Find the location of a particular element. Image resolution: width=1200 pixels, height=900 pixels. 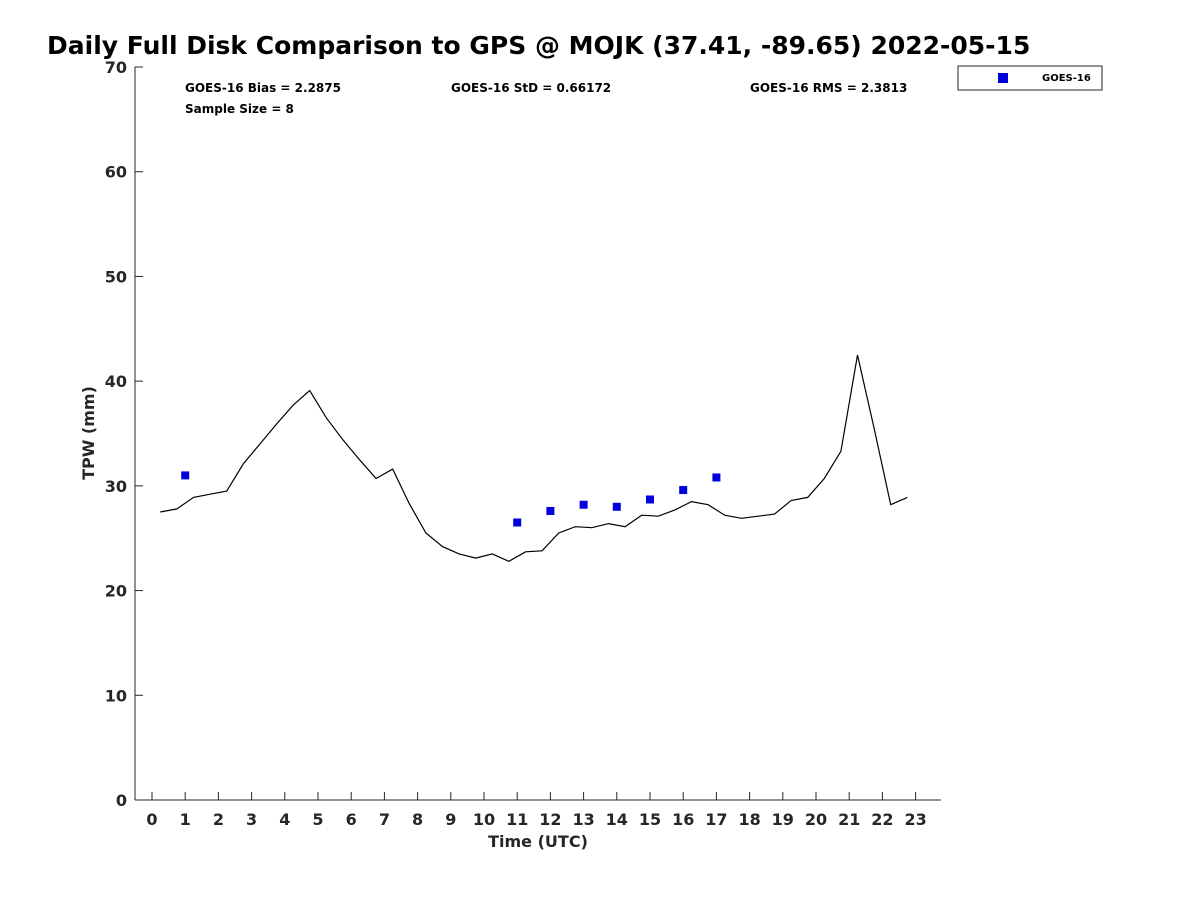

legend-label: GOES-16 is located at coordinates (1066, 78).